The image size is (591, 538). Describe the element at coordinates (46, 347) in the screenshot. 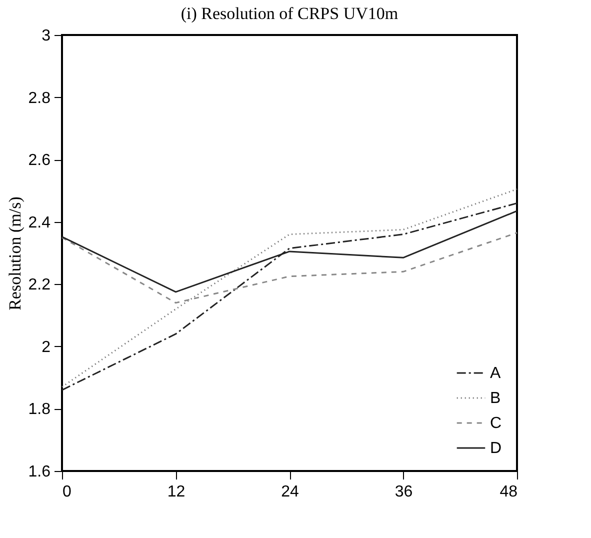

I see `y-tick-label: 2` at that location.